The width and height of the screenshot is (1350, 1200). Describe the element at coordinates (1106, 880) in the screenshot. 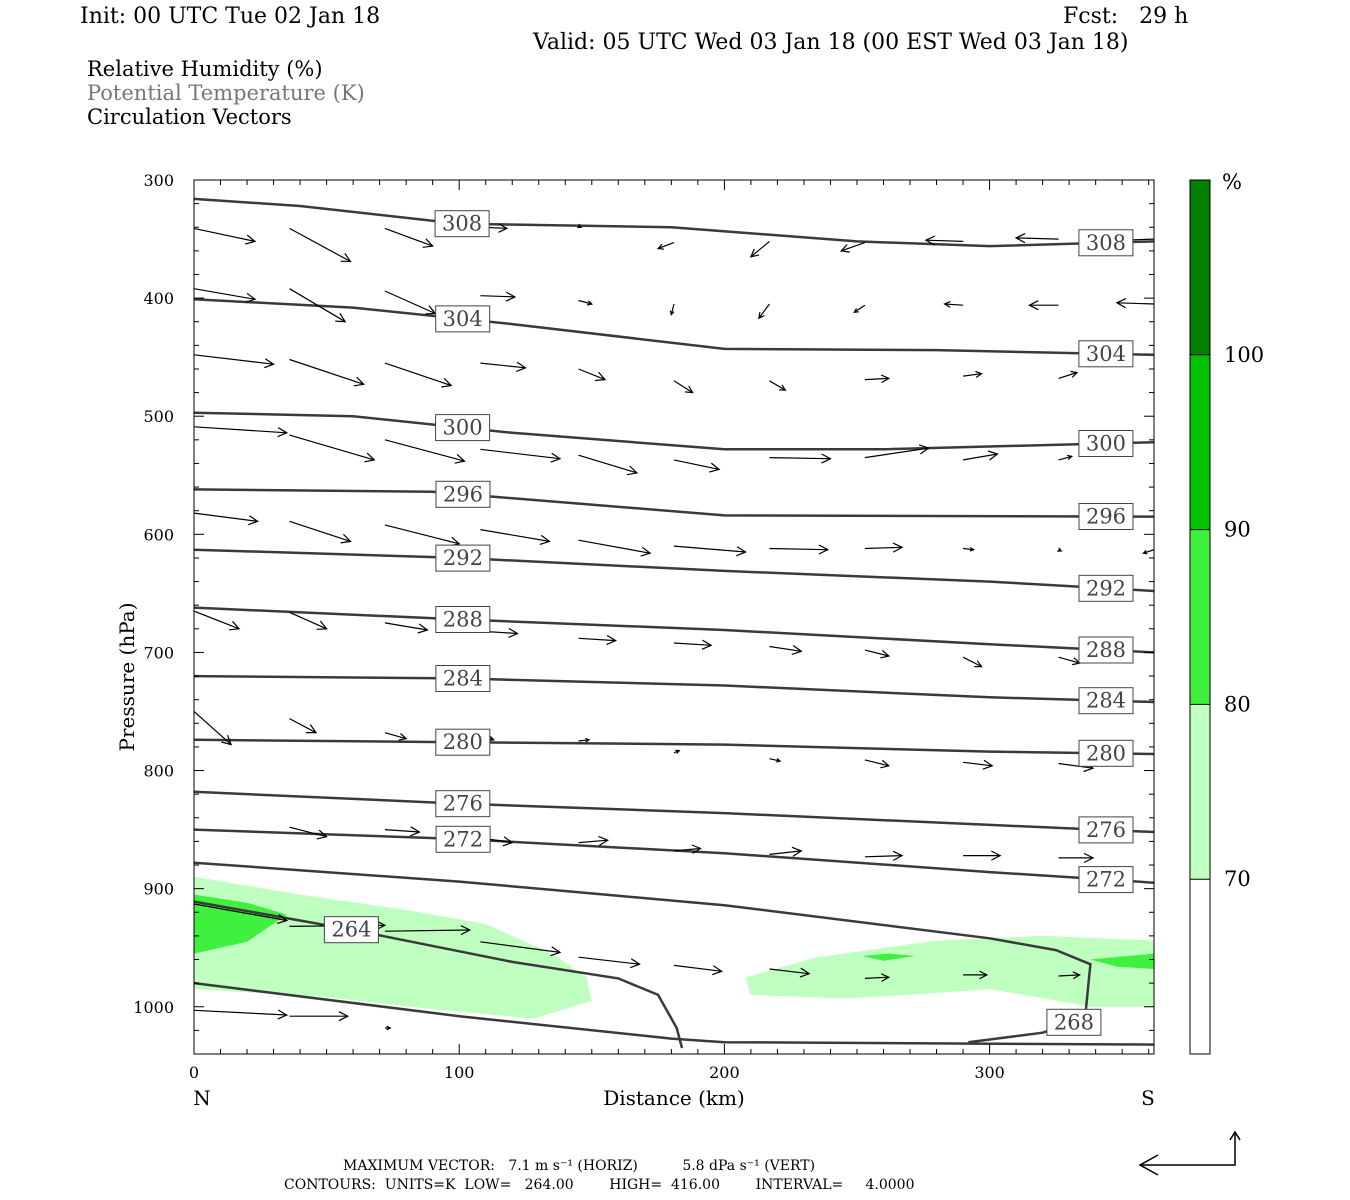

I see `theta-label-272-1: 272` at that location.